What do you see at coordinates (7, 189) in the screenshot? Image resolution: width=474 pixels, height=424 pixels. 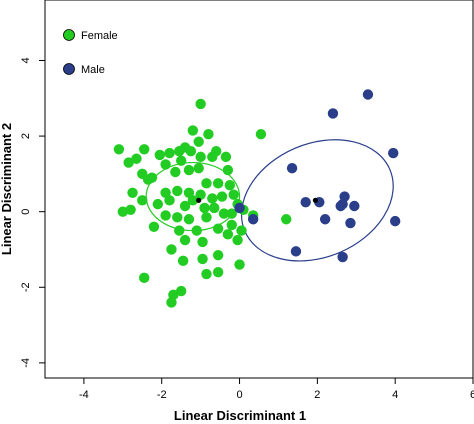 I see `y-axis-title: Linear Discriminant 2` at bounding box center [7, 189].